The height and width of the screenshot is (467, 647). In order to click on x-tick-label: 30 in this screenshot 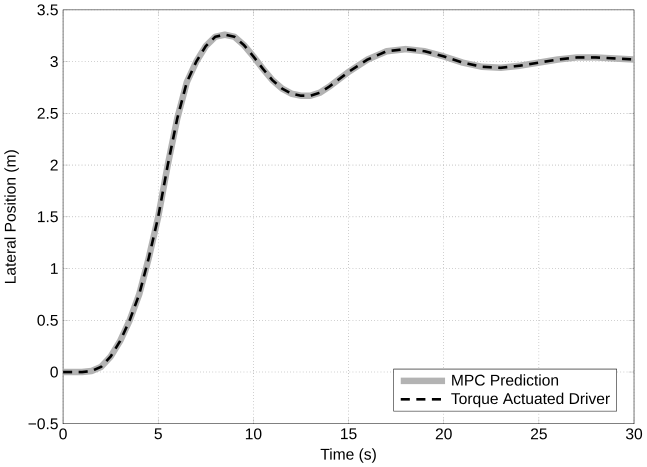, I will do `click(634, 434)`.